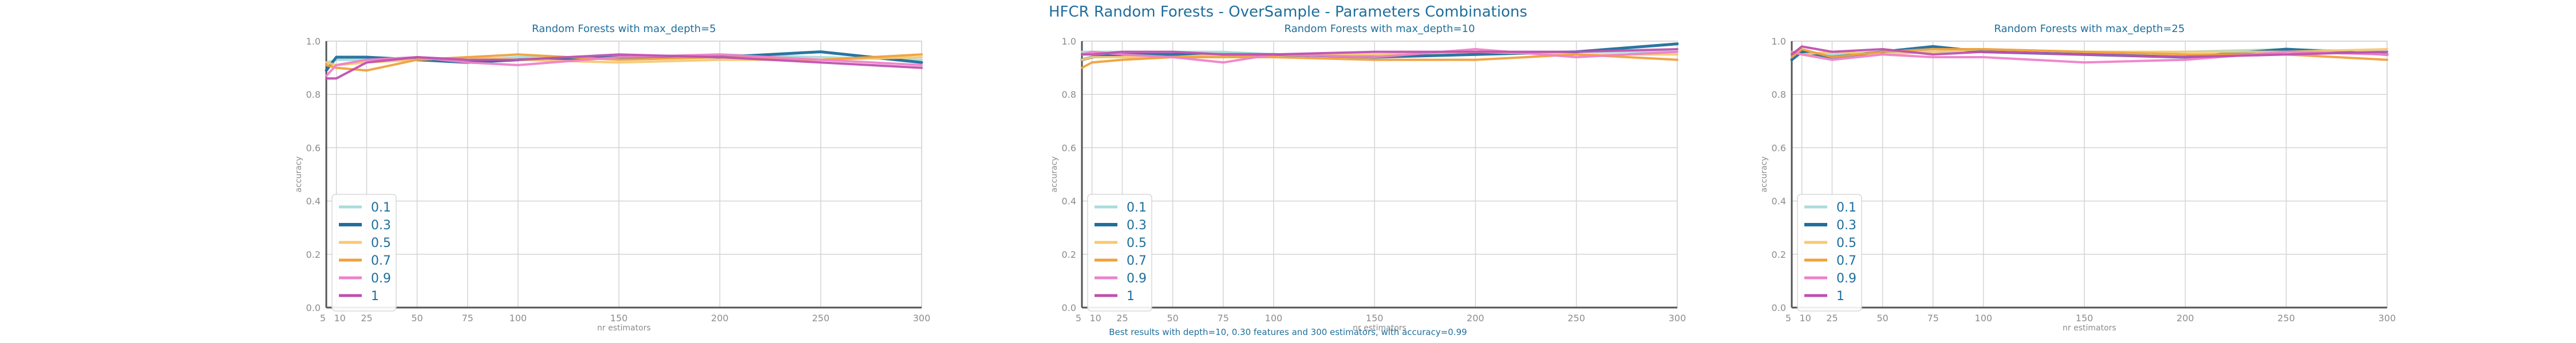 This screenshot has height=343, width=2576. I want to click on subplot-title: Random Forests with max_depth=5, so click(624, 29).